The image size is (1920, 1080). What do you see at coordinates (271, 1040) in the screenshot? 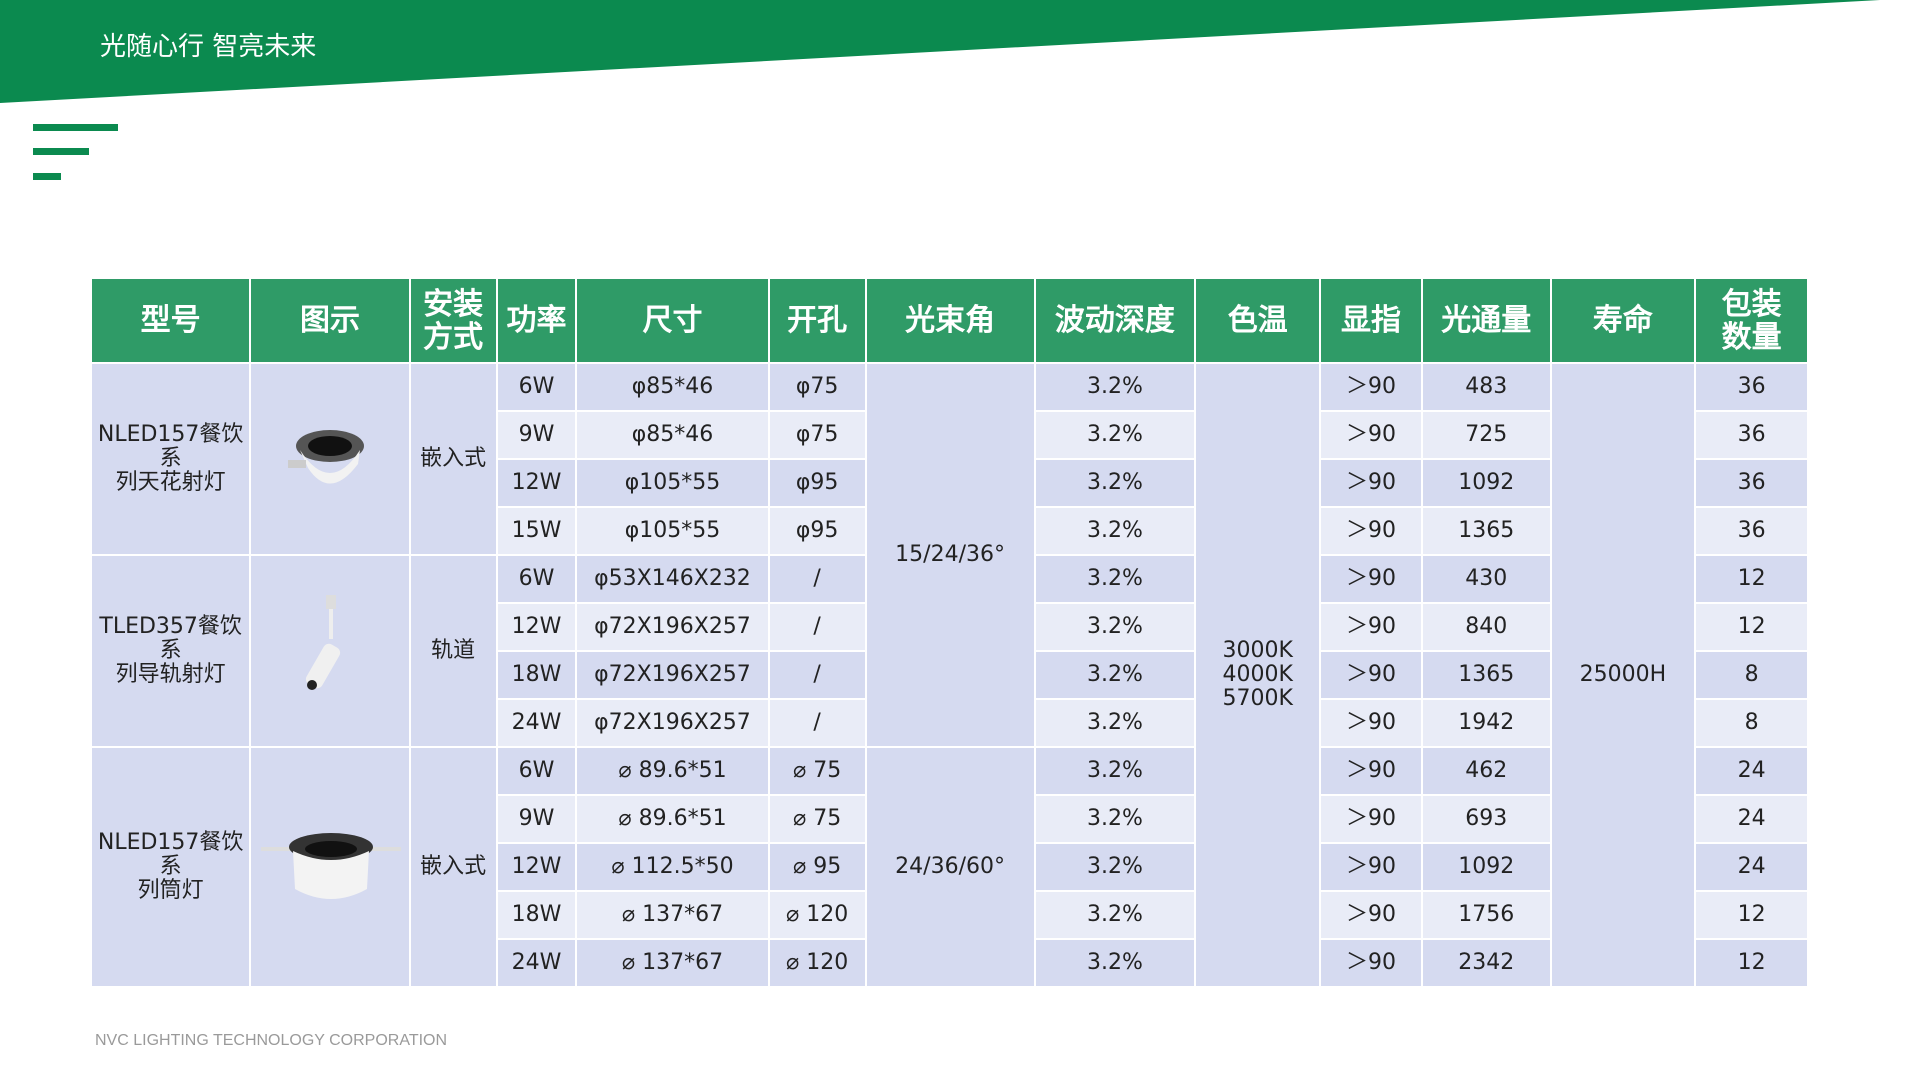
I see `footer: NVC LIGHTING TECHNOLOGY CORPORATION` at bounding box center [271, 1040].